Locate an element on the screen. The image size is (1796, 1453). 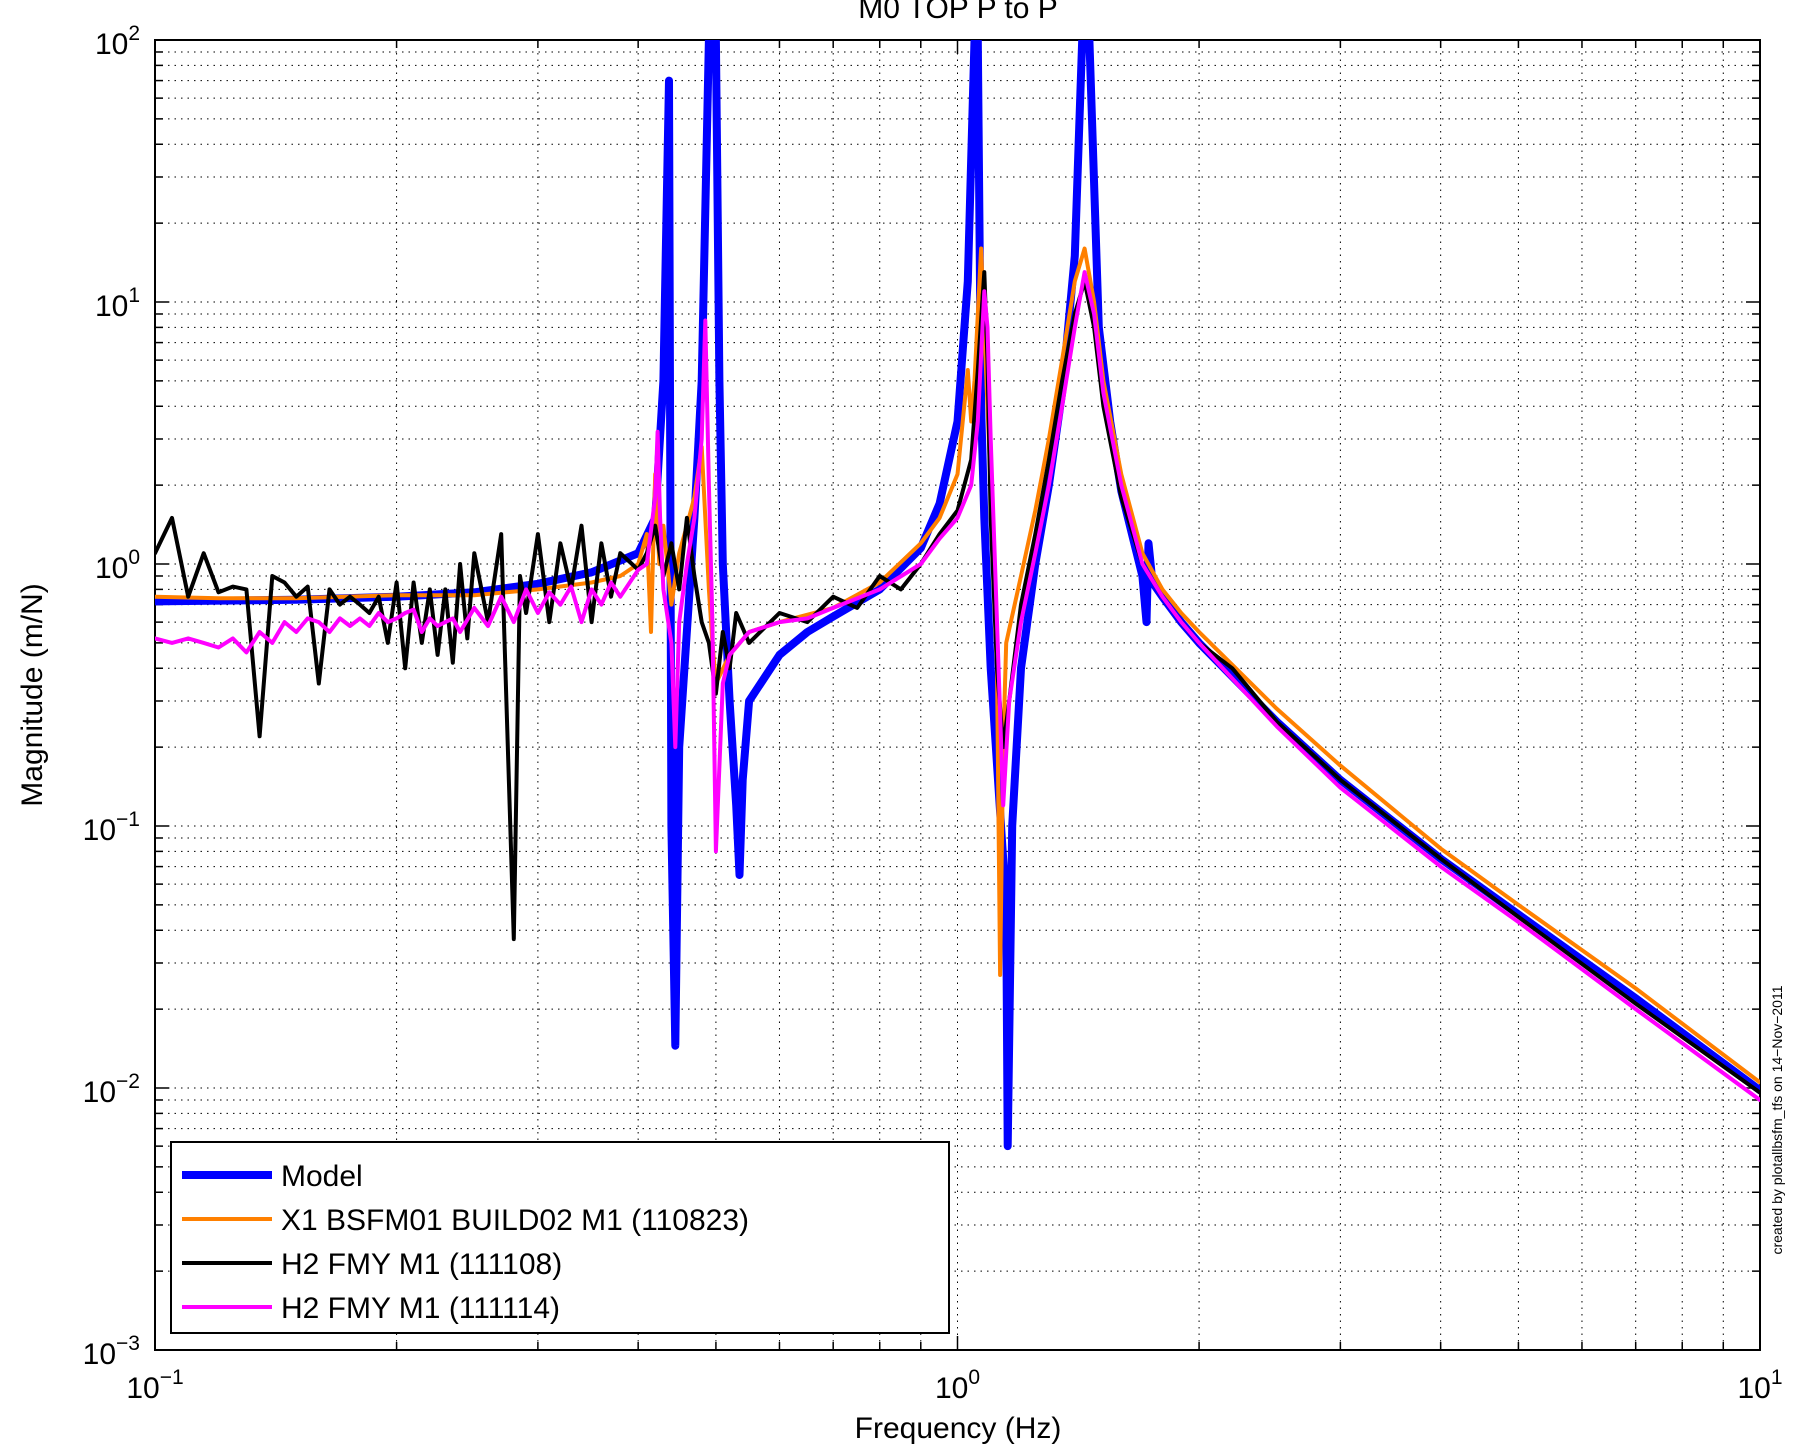
x-axis-label: Frequency (Hz) is located at coordinates (958, 1428).